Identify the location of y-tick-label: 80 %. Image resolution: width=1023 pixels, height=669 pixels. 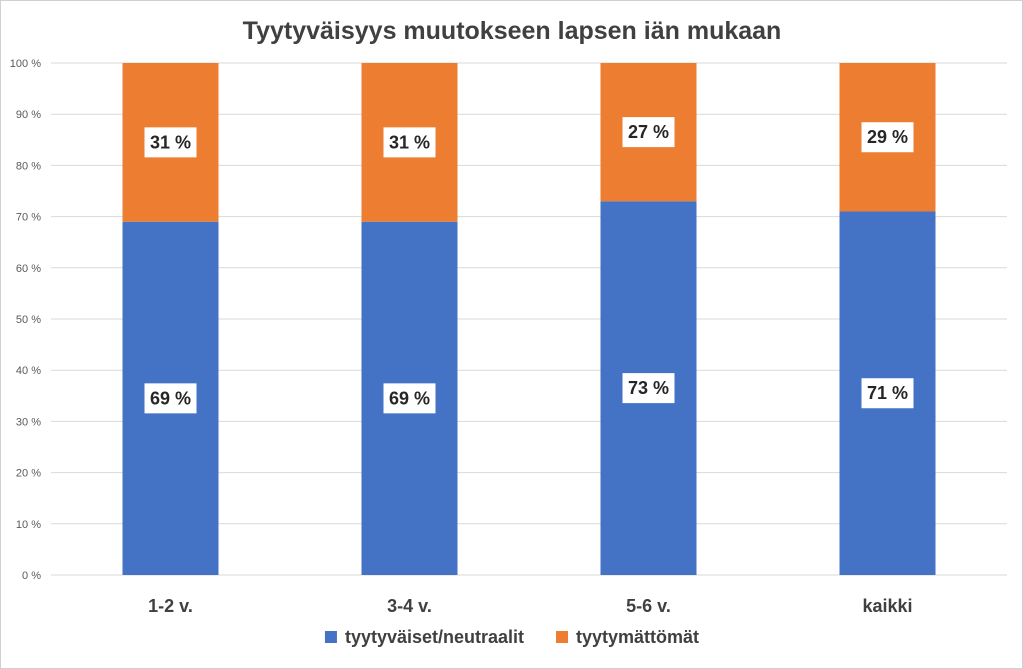
(28, 166).